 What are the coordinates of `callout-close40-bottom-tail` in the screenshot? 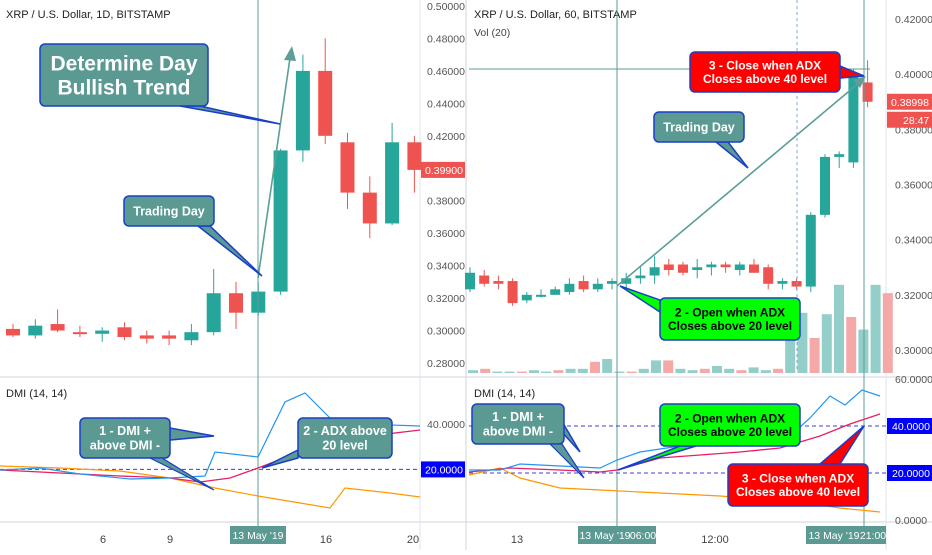 It's located at (841, 445).